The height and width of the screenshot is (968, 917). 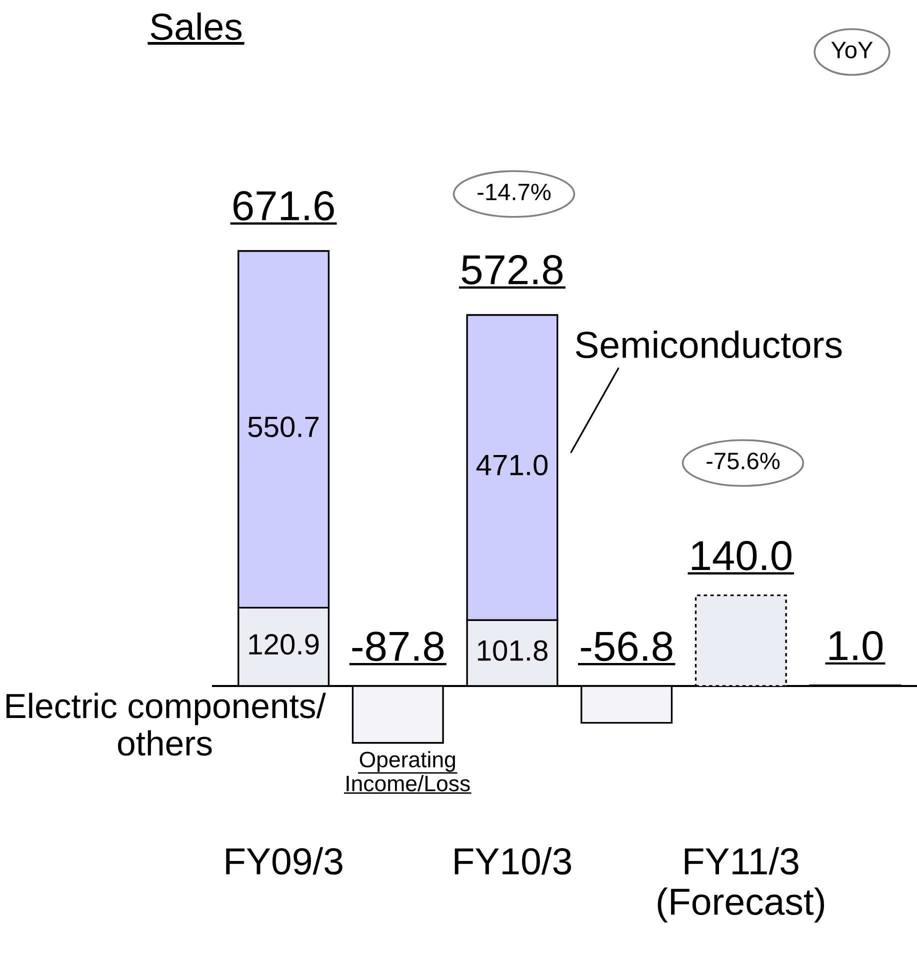 I want to click on data-label: 140.0, so click(x=742, y=555).